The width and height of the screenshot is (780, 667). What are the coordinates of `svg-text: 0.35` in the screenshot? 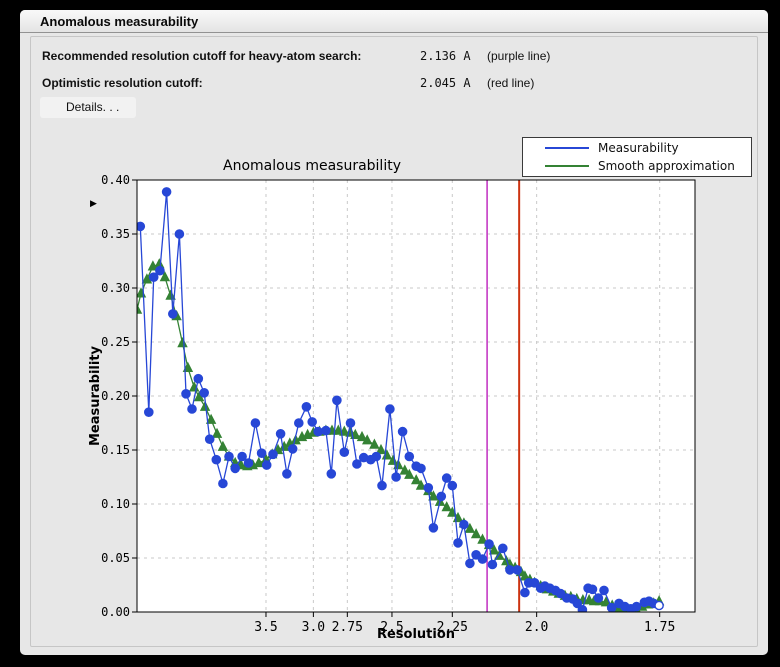 It's located at (115, 234).